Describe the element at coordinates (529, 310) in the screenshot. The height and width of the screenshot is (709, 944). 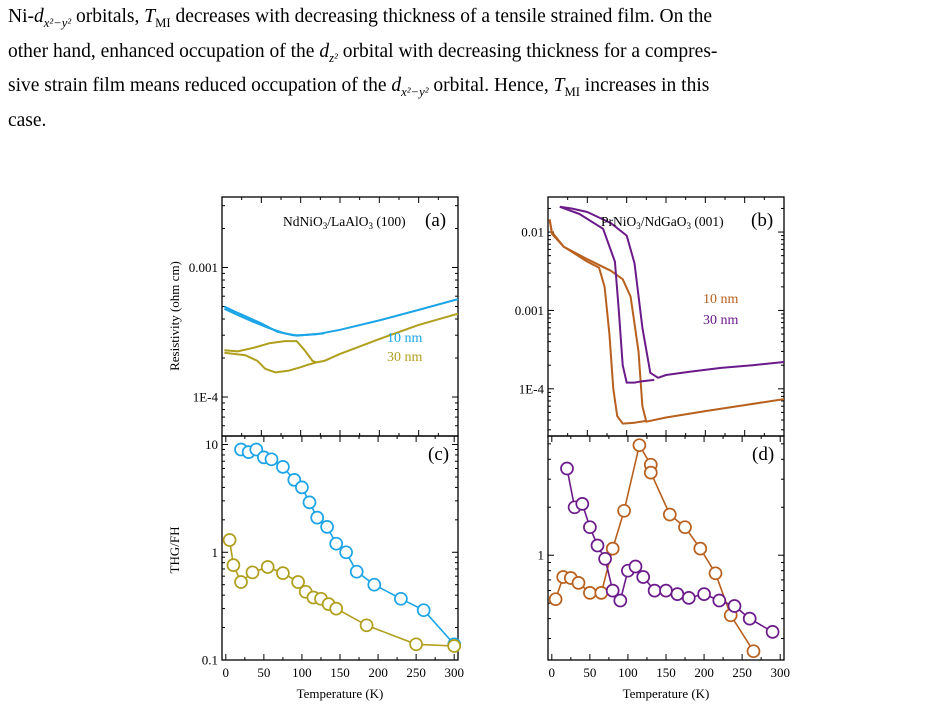
I see `panel-b-ytick-label: 0.001` at that location.